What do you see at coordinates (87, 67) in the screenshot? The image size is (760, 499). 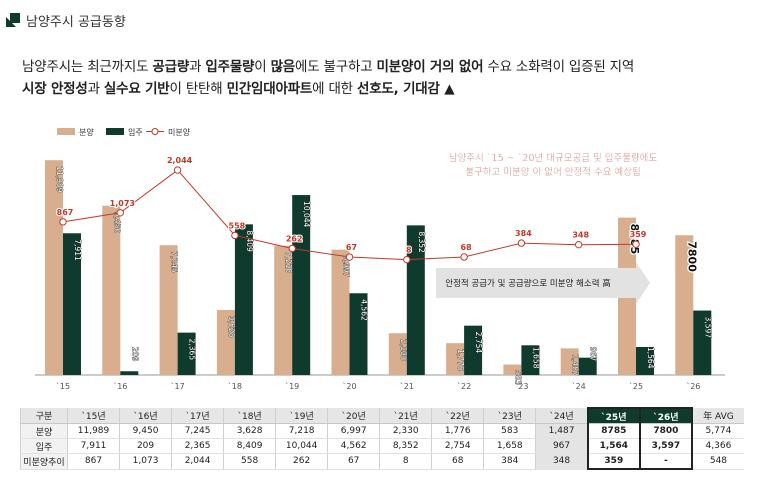 I see `headline-segment: 남양주시는 최근까지도` at bounding box center [87, 67].